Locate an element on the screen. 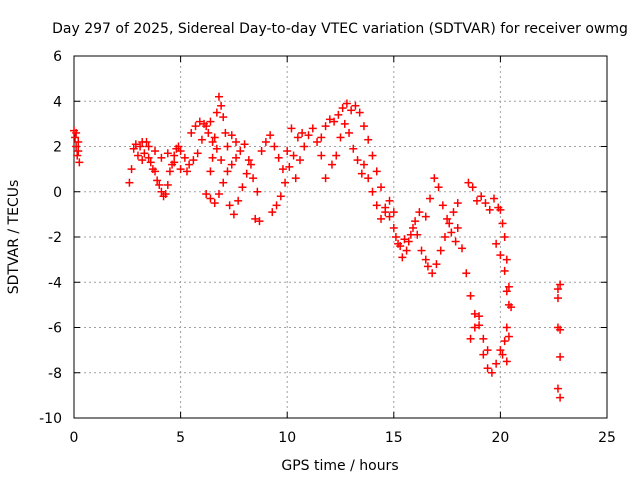 This screenshot has height=480, width=640. y-tick-label: -6 is located at coordinates (55, 329).